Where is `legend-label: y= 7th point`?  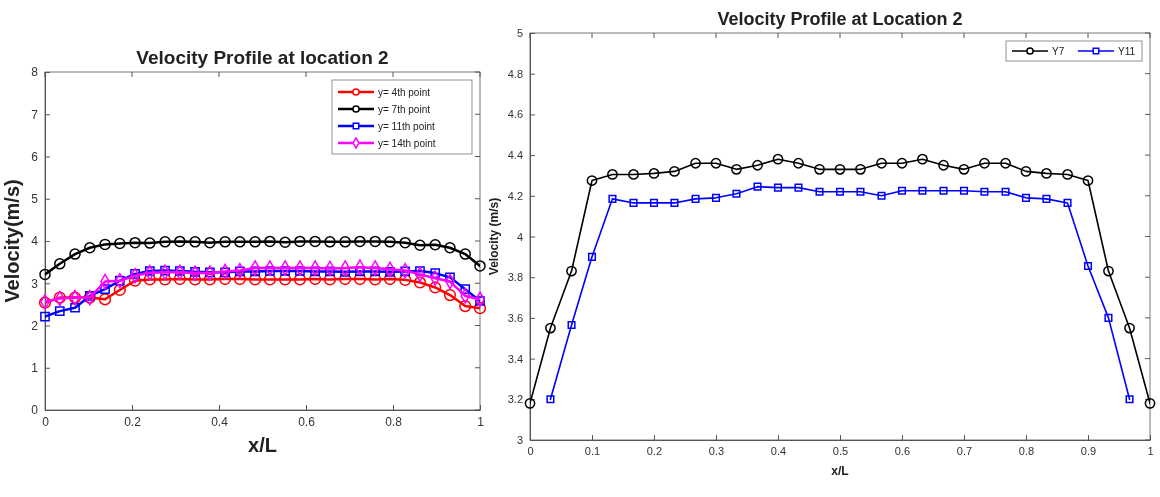
legend-label: y= 7th point is located at coordinates (404, 109).